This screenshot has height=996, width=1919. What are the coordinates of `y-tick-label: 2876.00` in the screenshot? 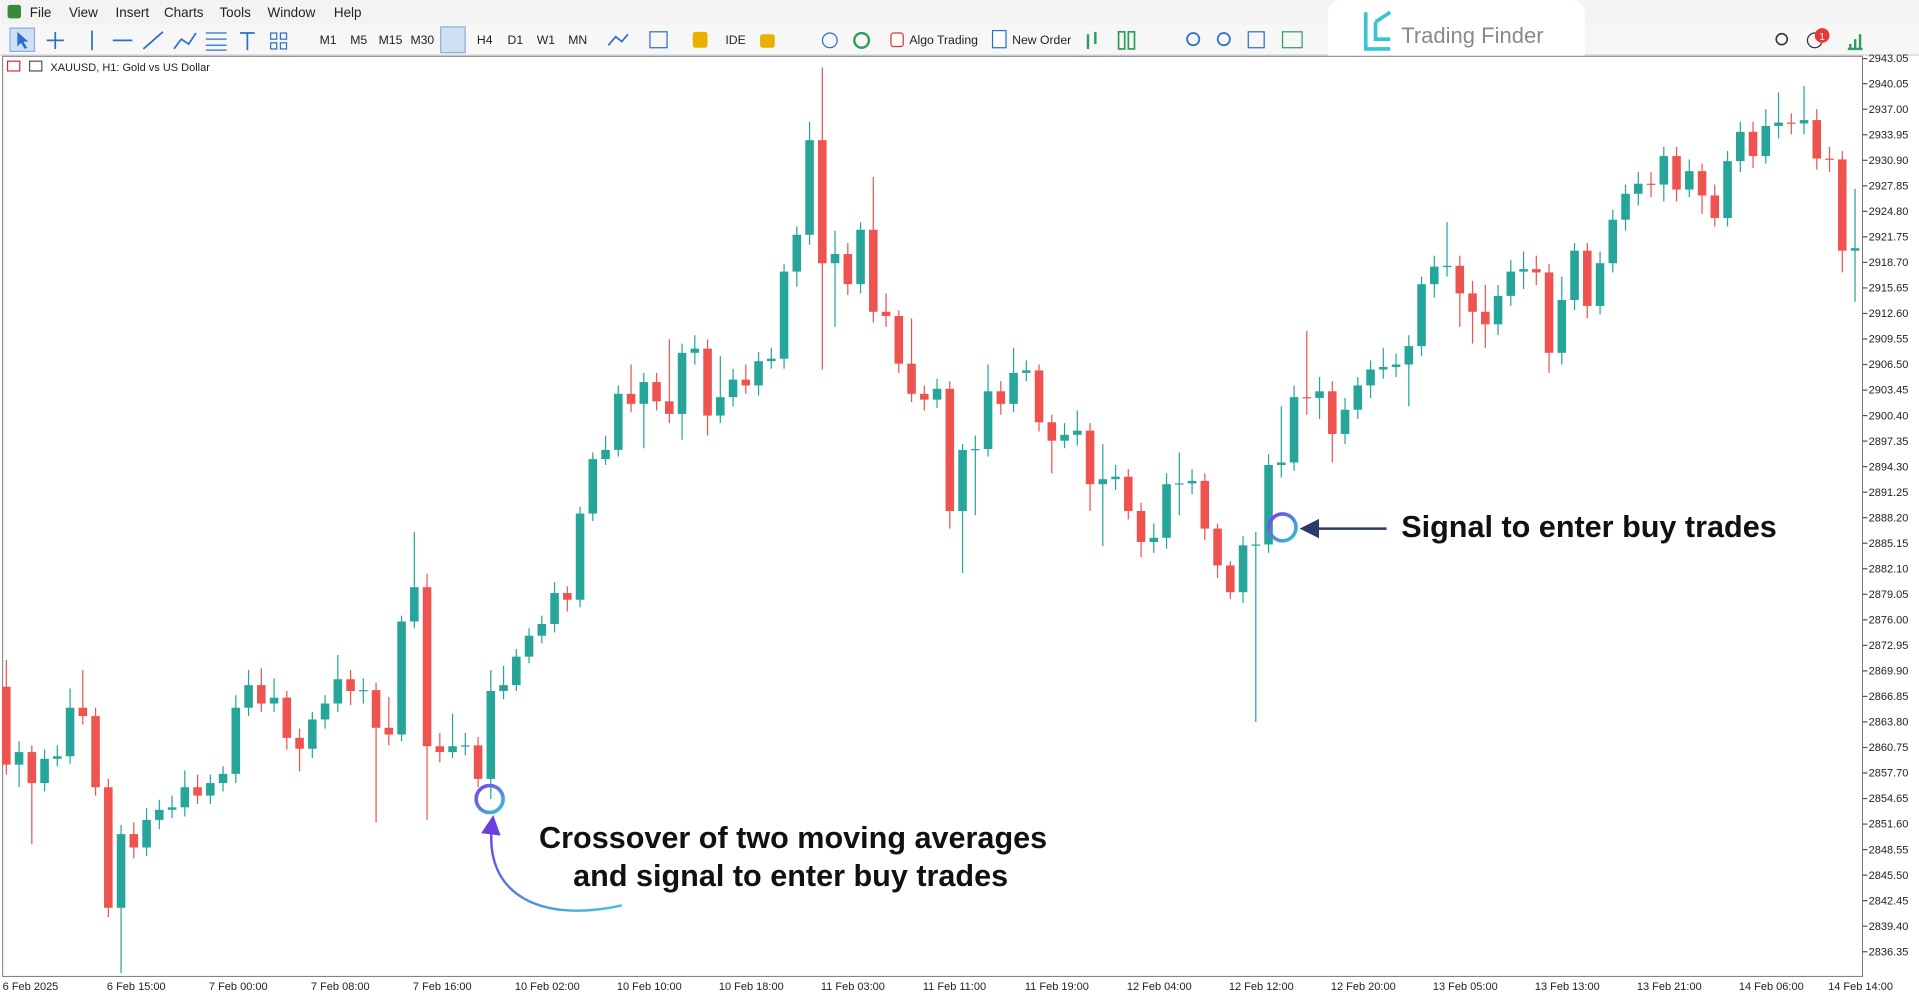 It's located at (1889, 620).